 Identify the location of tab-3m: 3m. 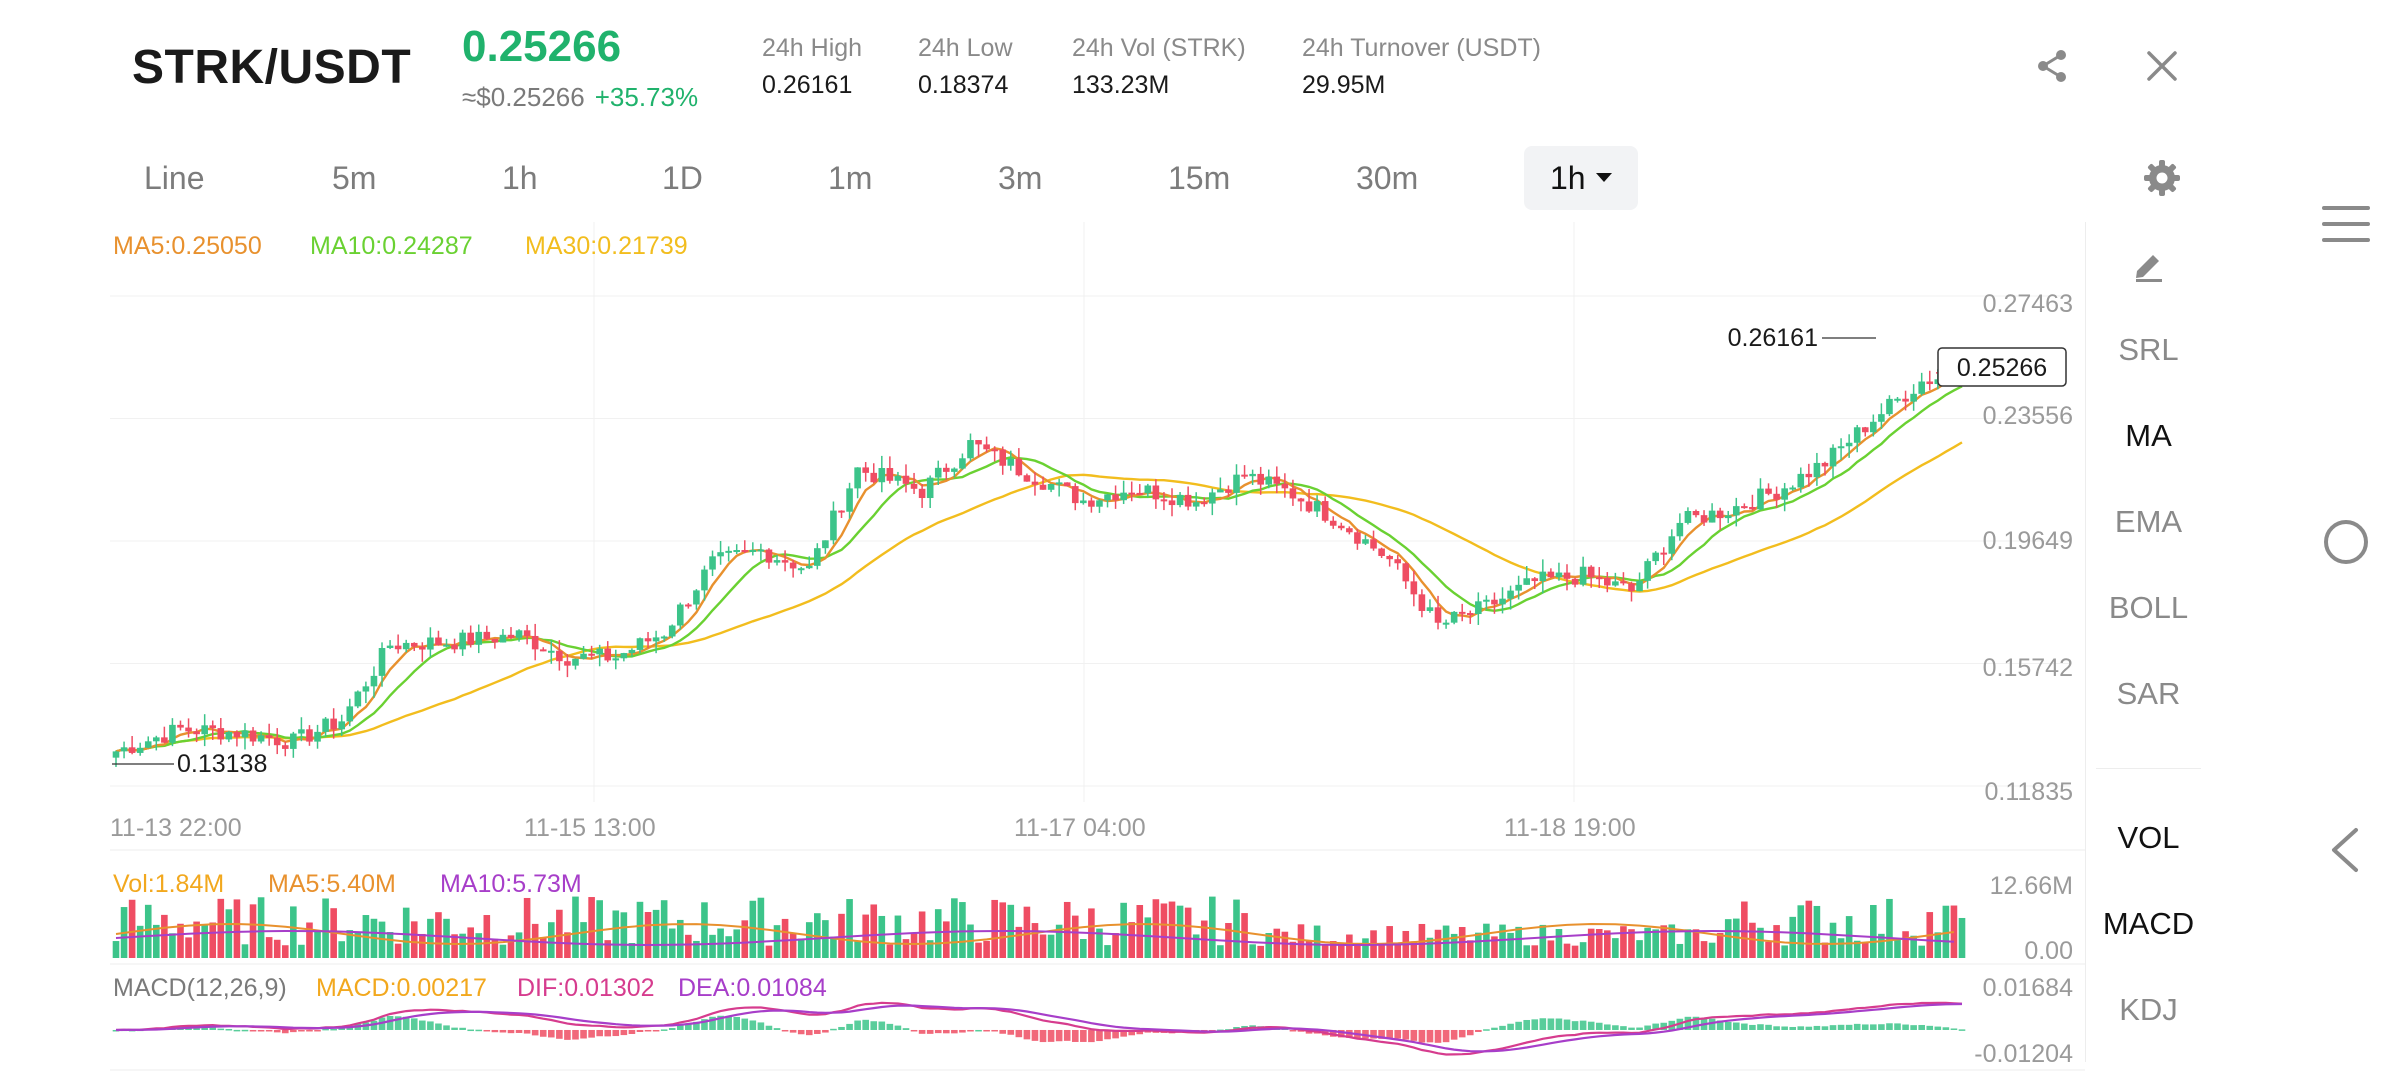
(1020, 178).